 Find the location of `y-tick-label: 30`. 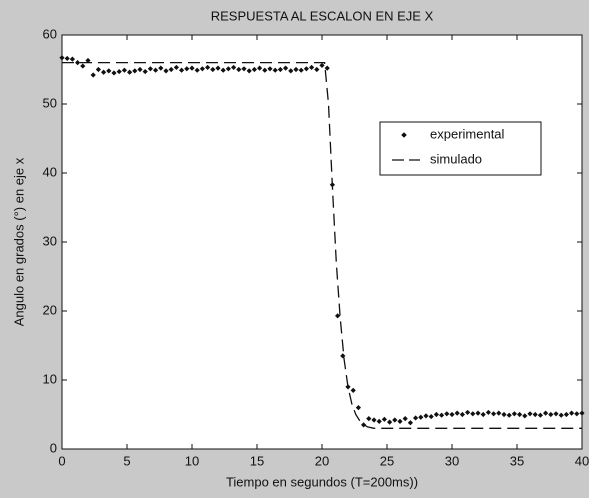

y-tick-label: 30 is located at coordinates (50, 240).